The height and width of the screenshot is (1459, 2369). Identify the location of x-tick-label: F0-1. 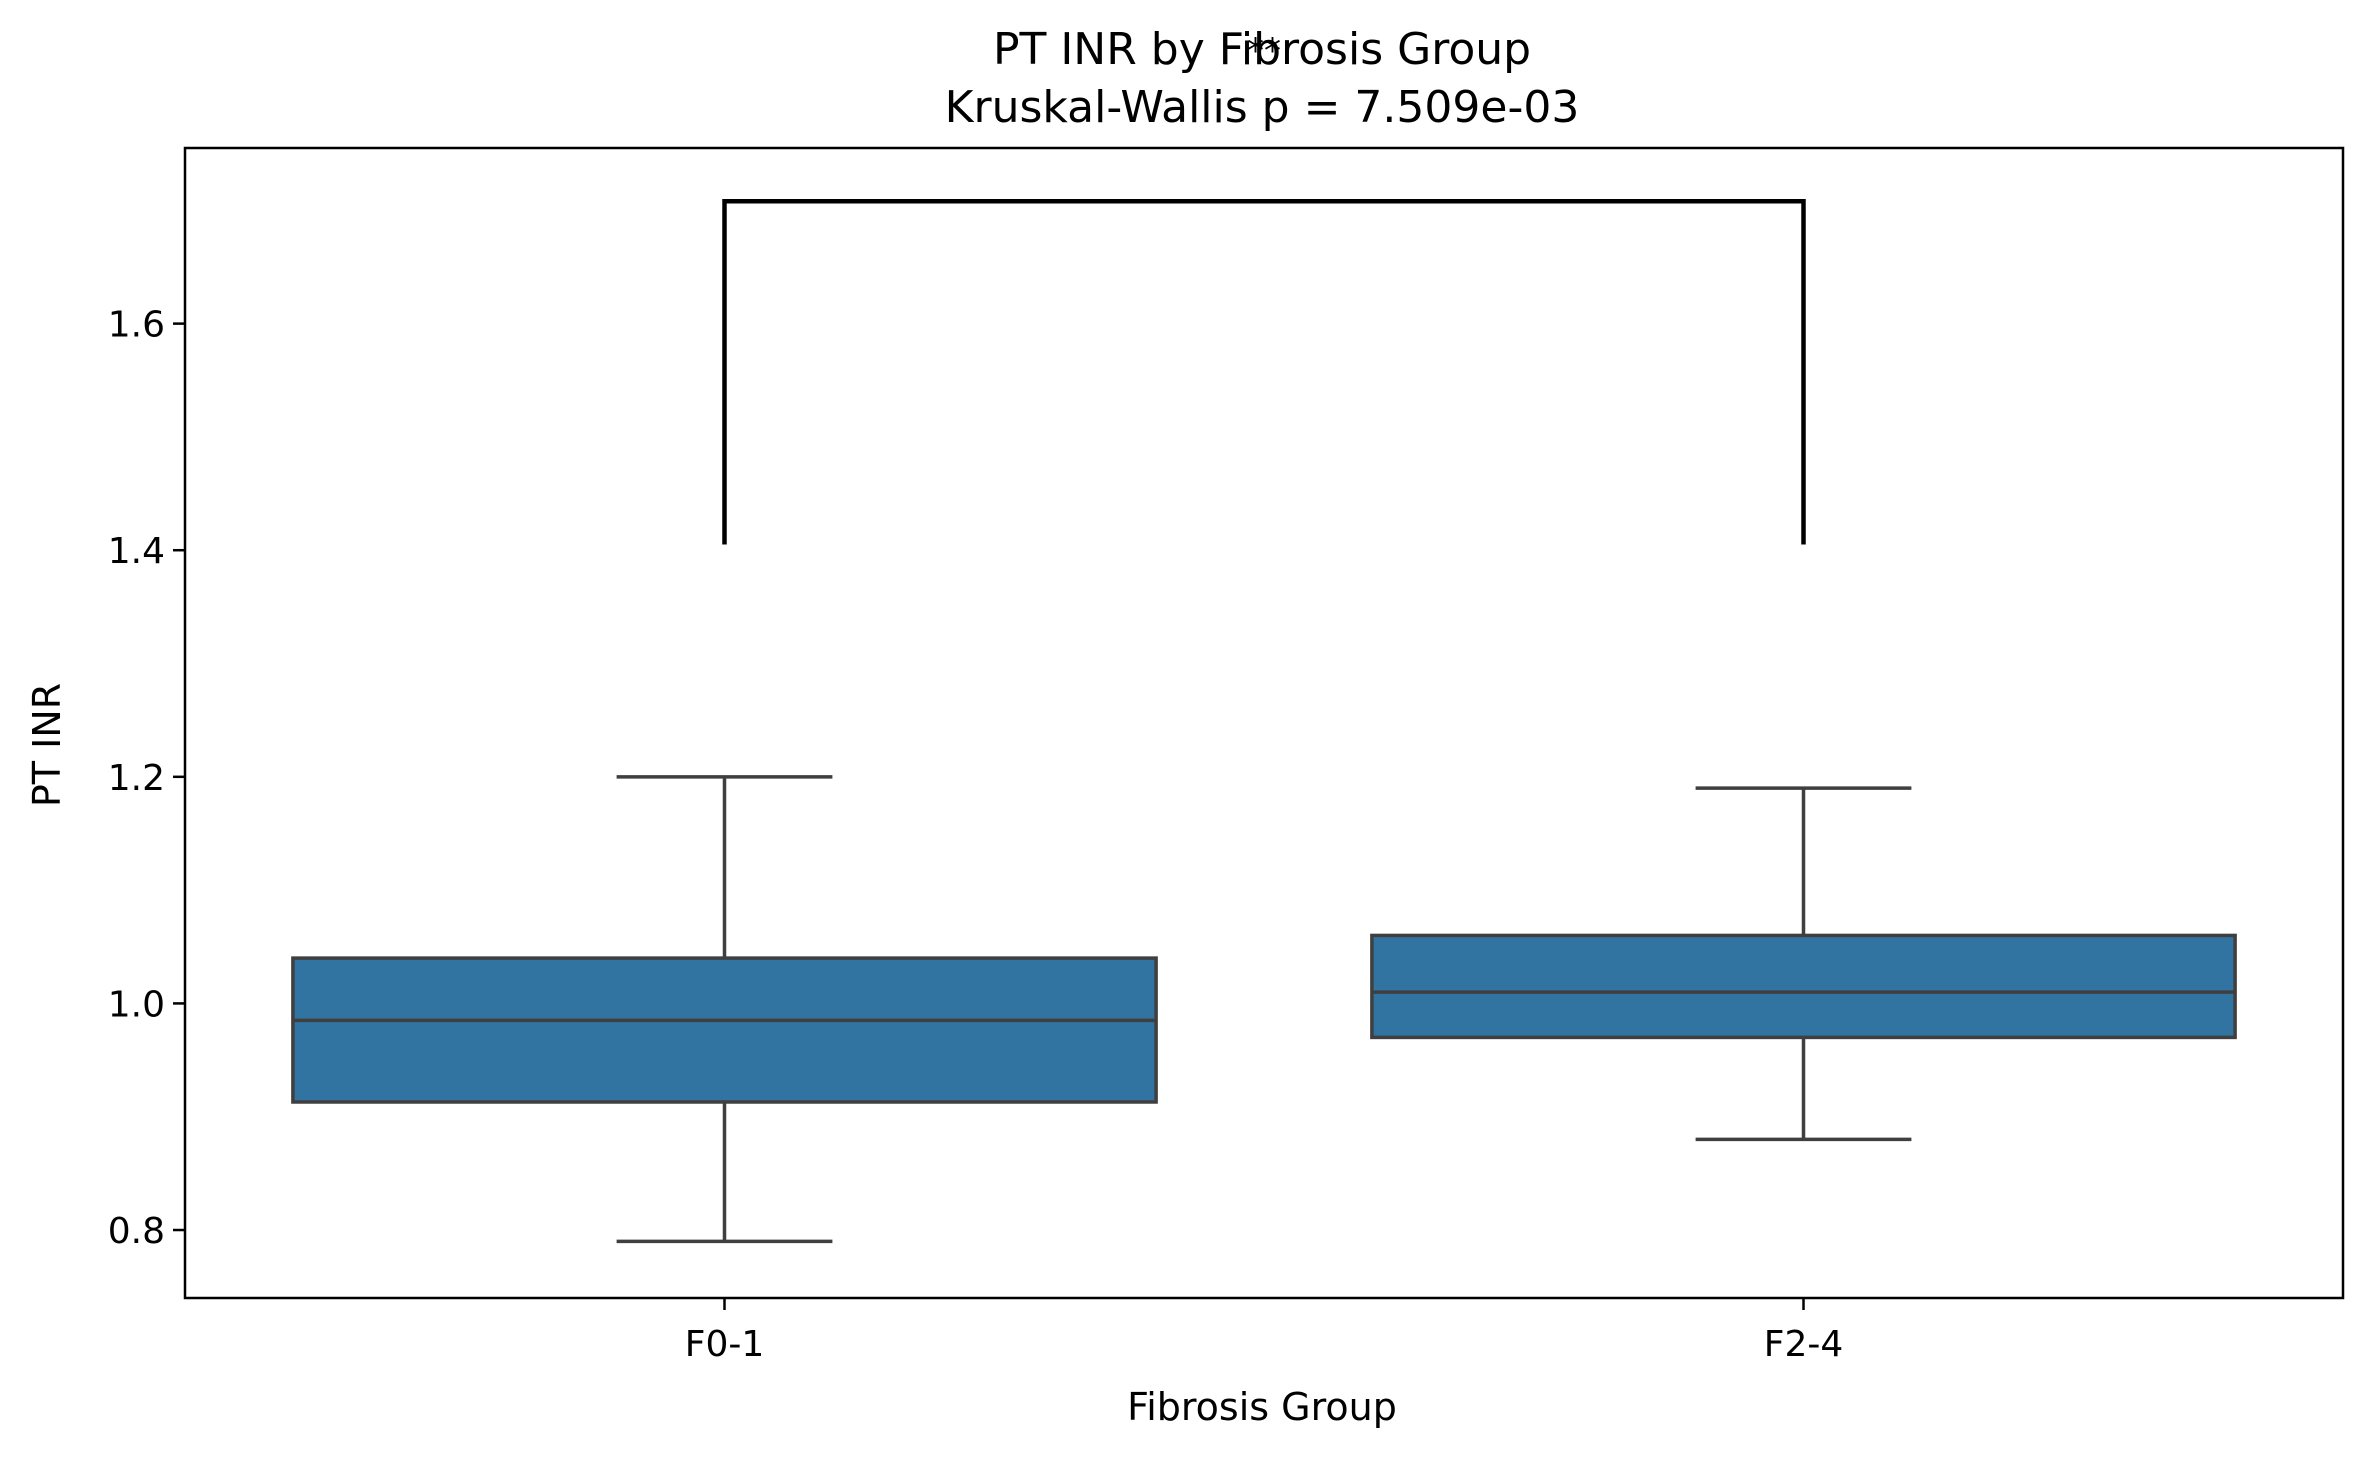
(725, 1344).